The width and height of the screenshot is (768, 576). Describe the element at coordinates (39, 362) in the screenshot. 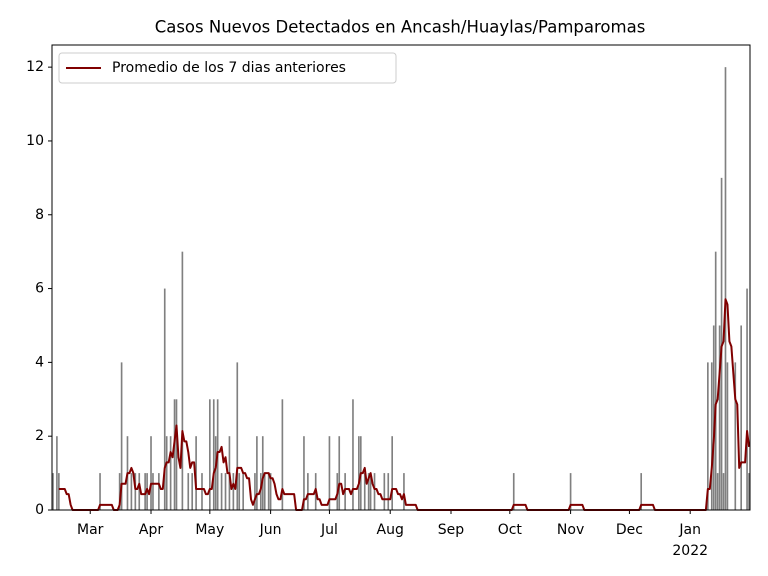

I see `y-tick-label: 4` at that location.